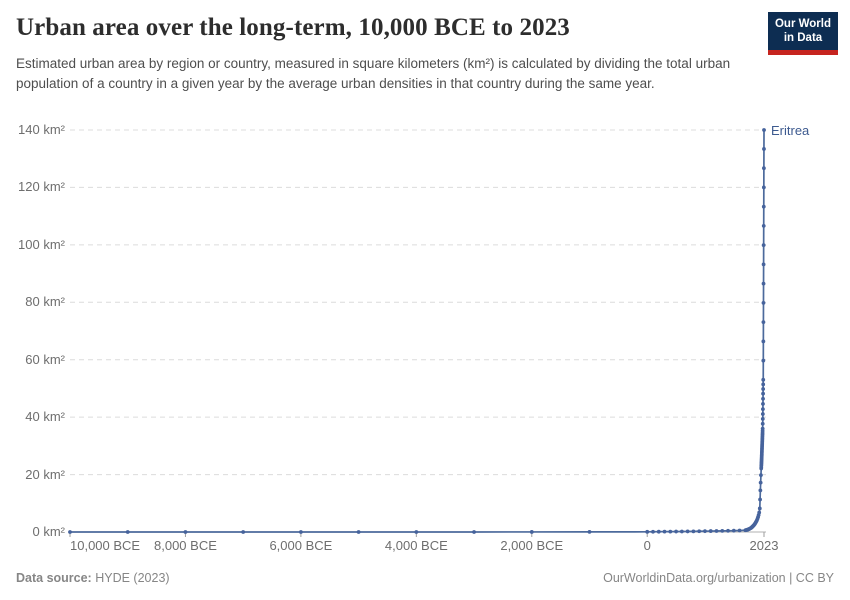 The height and width of the screenshot is (600, 850). I want to click on y-axis-label: 80 km², so click(45, 302).